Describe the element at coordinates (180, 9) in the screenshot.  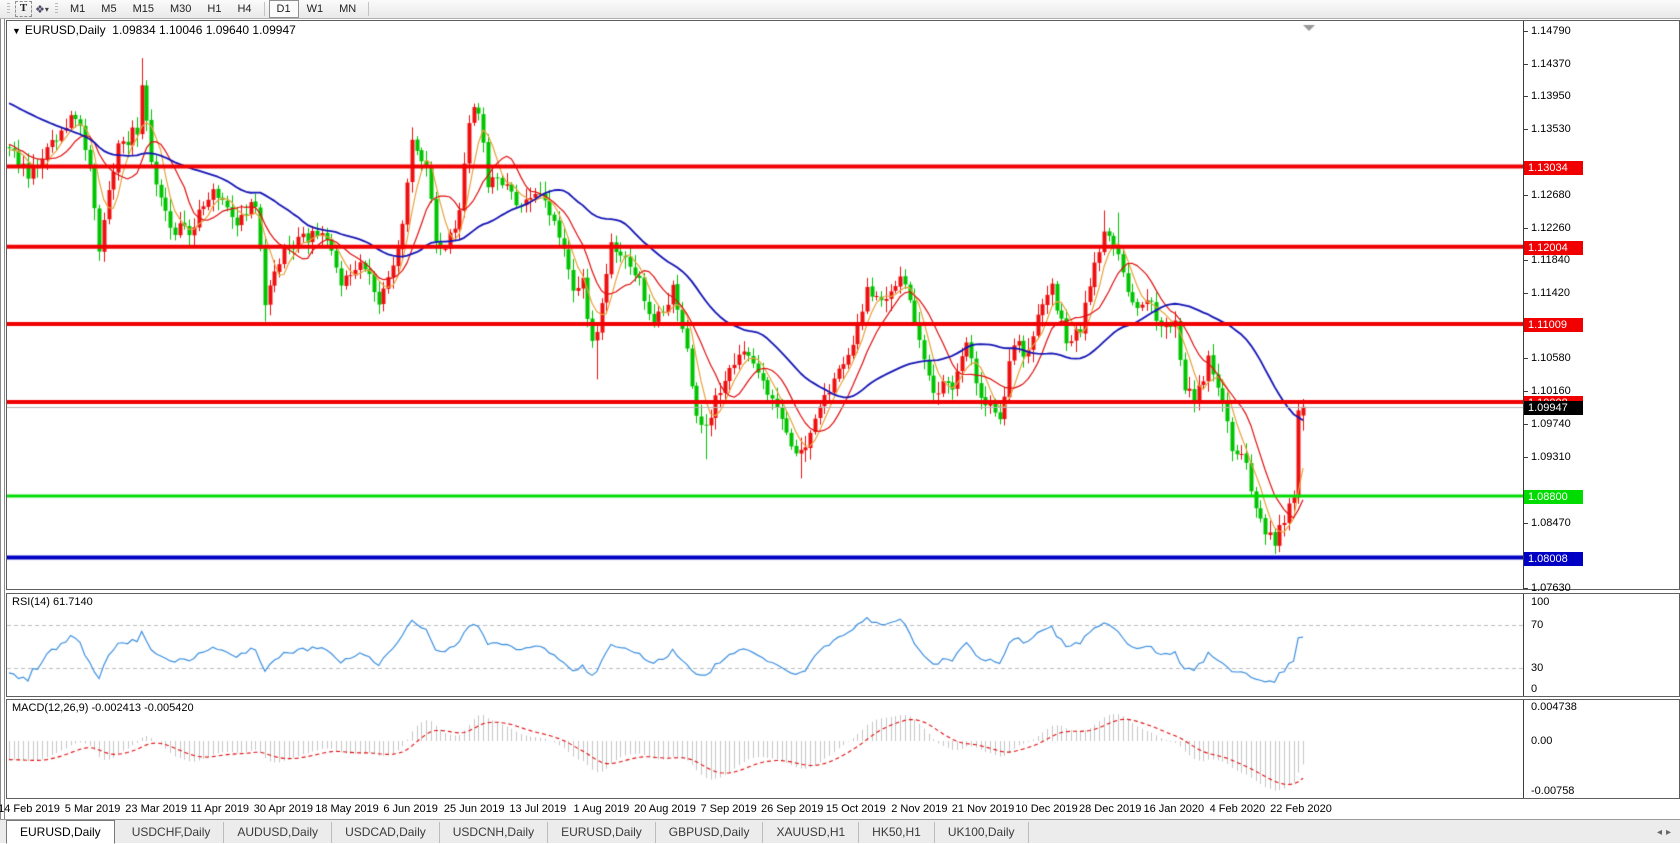
I see `timeframe-button-m30: M30` at that location.